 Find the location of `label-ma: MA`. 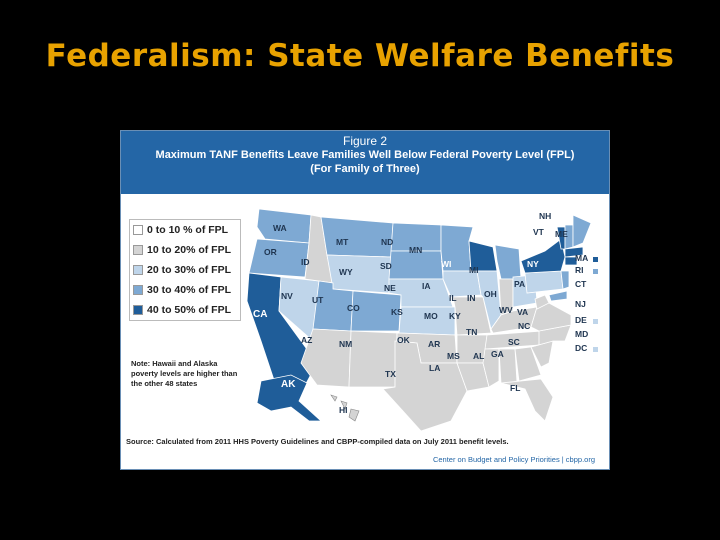

label-ma: MA is located at coordinates (582, 258).